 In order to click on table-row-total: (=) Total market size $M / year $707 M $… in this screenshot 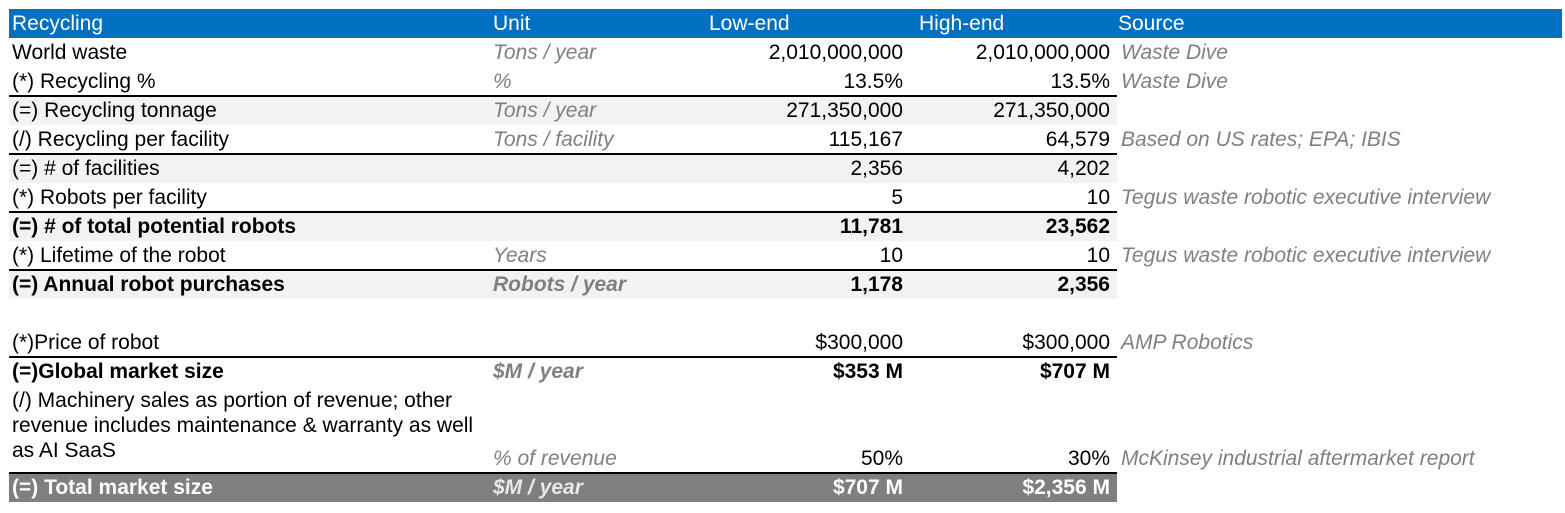, I will do `click(785, 487)`.